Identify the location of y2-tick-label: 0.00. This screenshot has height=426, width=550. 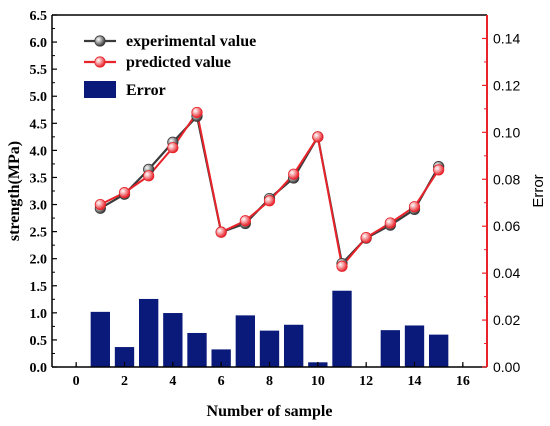
(506, 367).